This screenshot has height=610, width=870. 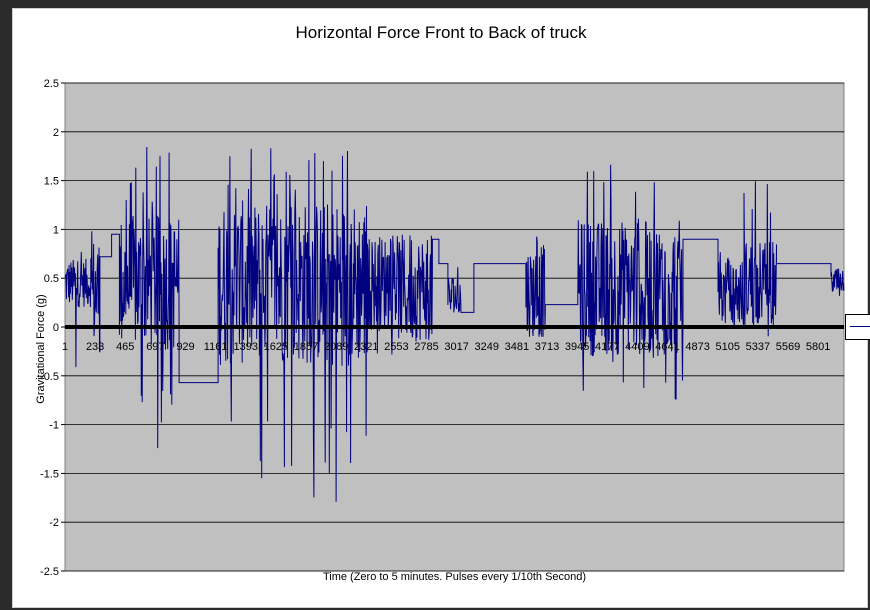 I want to click on x-tick-label: 2321, so click(x=366, y=347).